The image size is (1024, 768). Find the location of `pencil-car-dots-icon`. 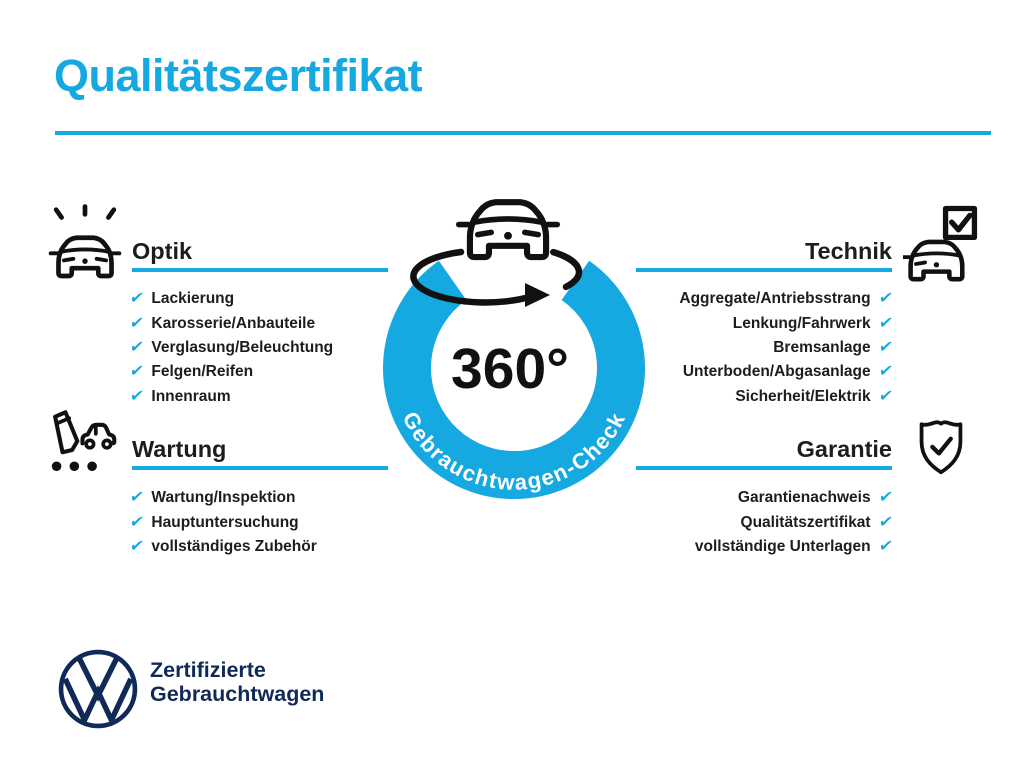

pencil-car-dots-icon is located at coordinates (84, 441).